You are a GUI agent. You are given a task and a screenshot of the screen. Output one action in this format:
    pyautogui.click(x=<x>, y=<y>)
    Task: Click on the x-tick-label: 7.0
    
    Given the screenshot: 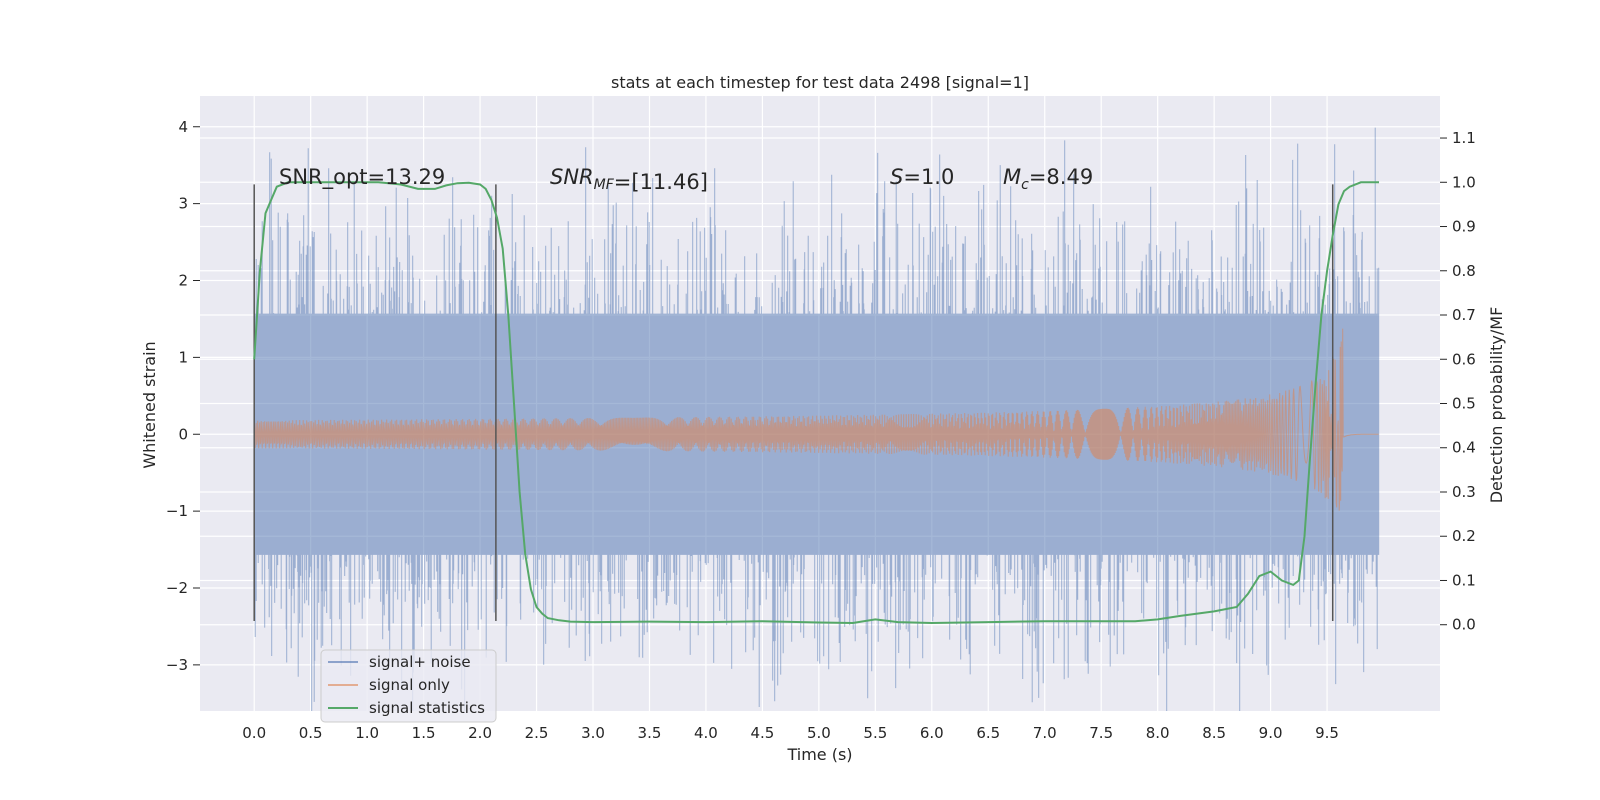 What is the action you would take?
    pyautogui.click(x=1045, y=733)
    